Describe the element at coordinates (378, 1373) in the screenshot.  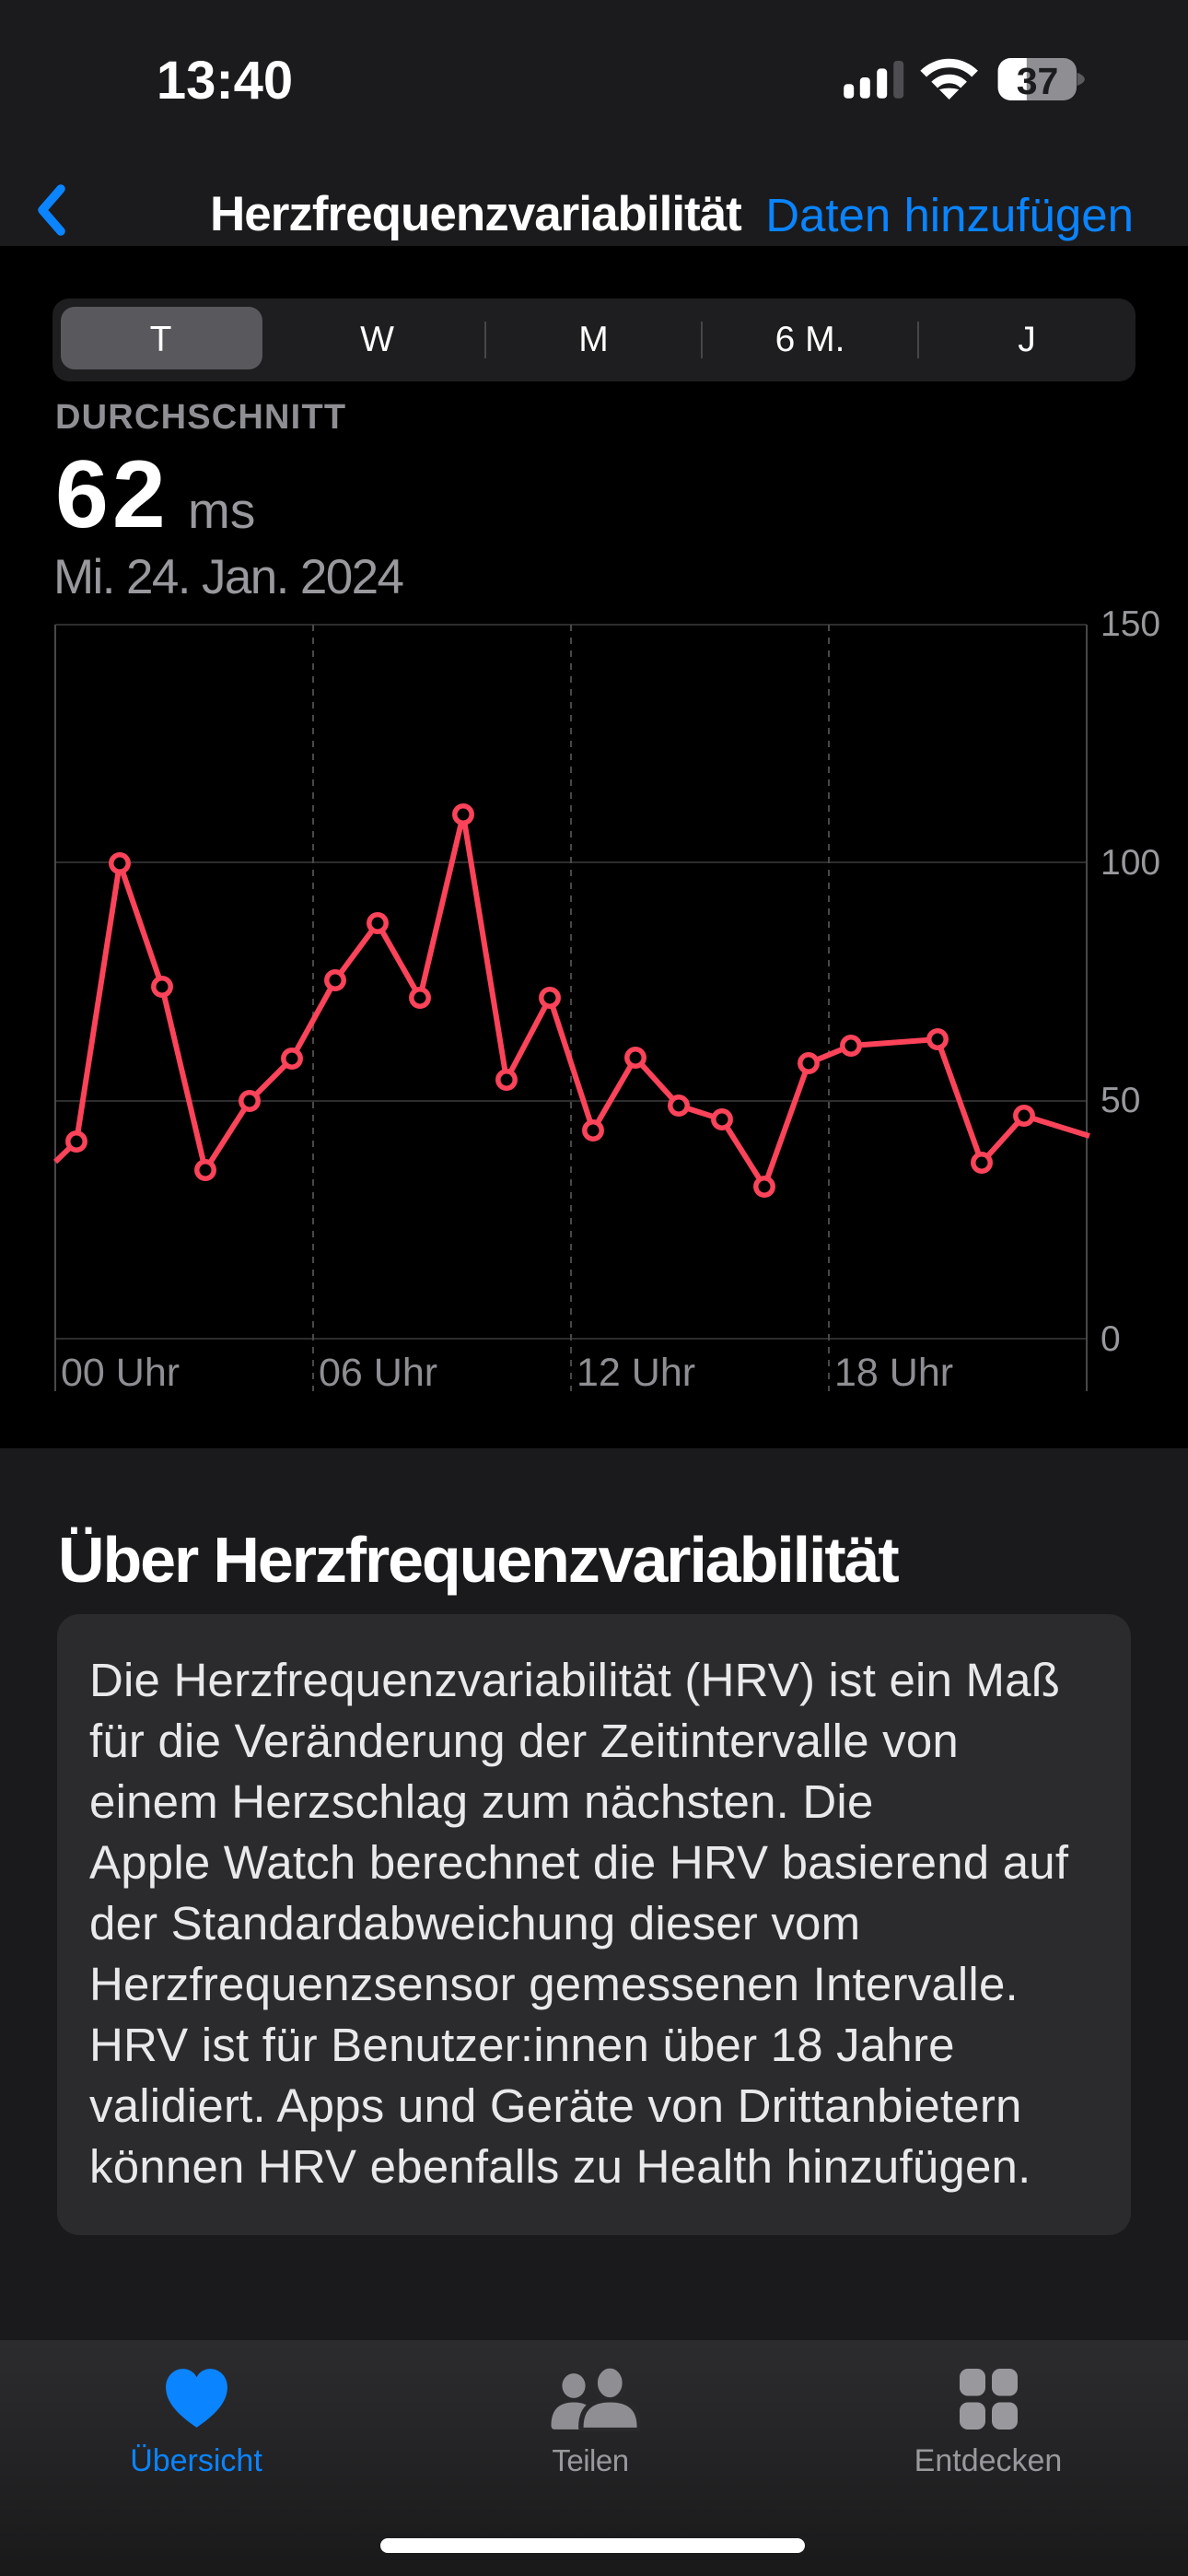
I see `svg-text: 06 Uhr` at that location.